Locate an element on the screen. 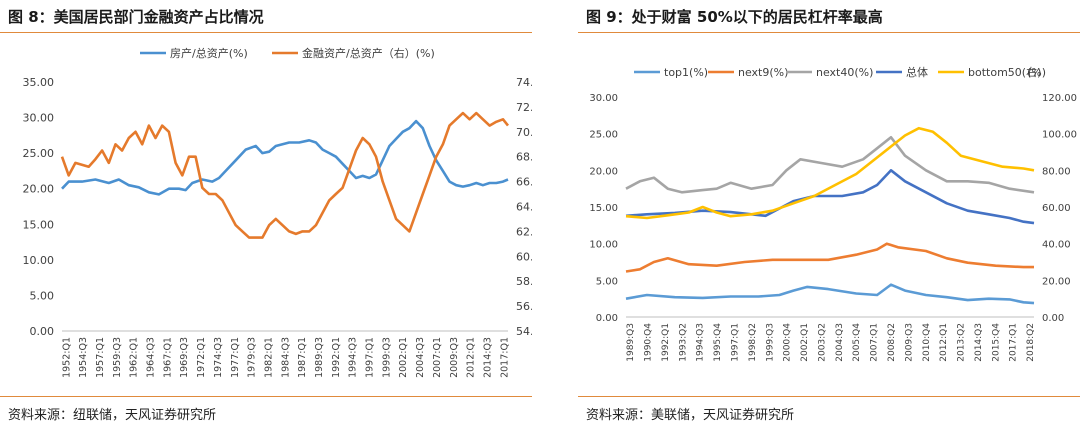 Image resolution: width=1080 pixels, height=432 pixels. legend-label: 总体 is located at coordinates (917, 72).